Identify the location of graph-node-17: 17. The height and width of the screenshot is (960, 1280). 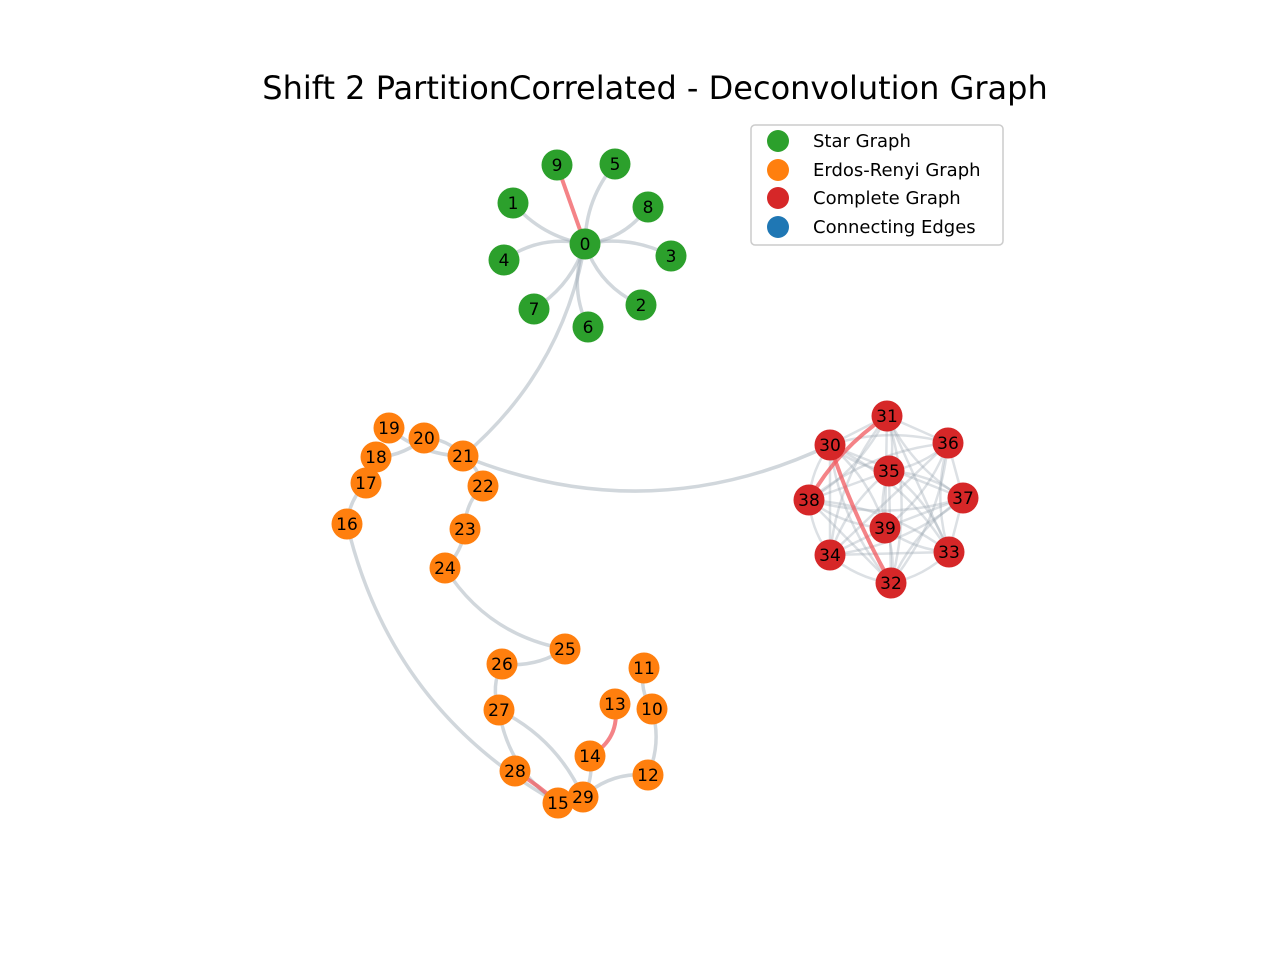
(366, 483).